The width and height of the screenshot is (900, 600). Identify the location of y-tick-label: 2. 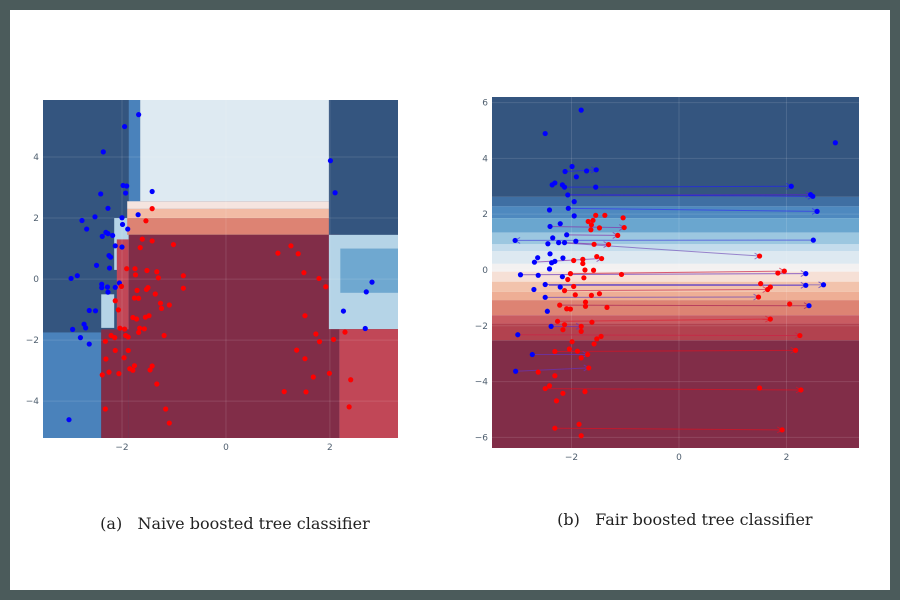
(36, 219).